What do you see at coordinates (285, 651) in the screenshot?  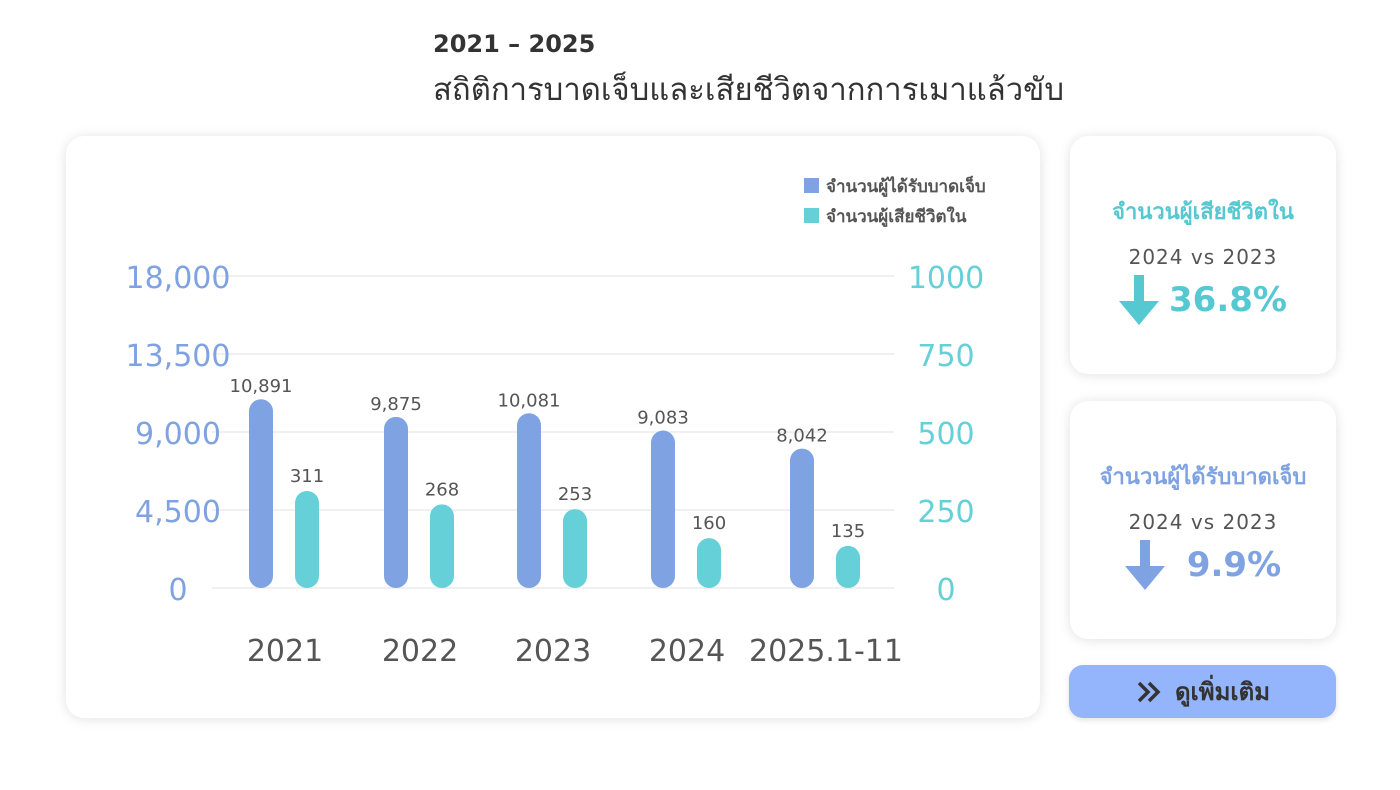 I see `x-tick-label: 2021` at bounding box center [285, 651].